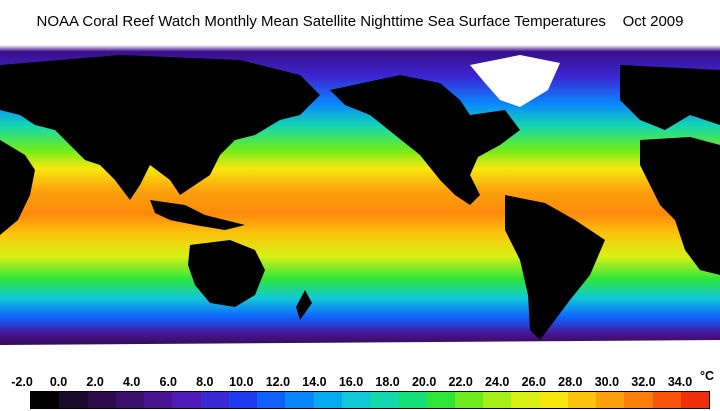  I want to click on new-zealand, so click(304, 305).